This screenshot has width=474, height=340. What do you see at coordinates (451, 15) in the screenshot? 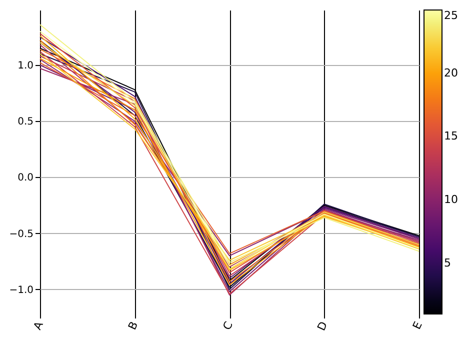
I see `color-bar-label: 25` at bounding box center [451, 15].